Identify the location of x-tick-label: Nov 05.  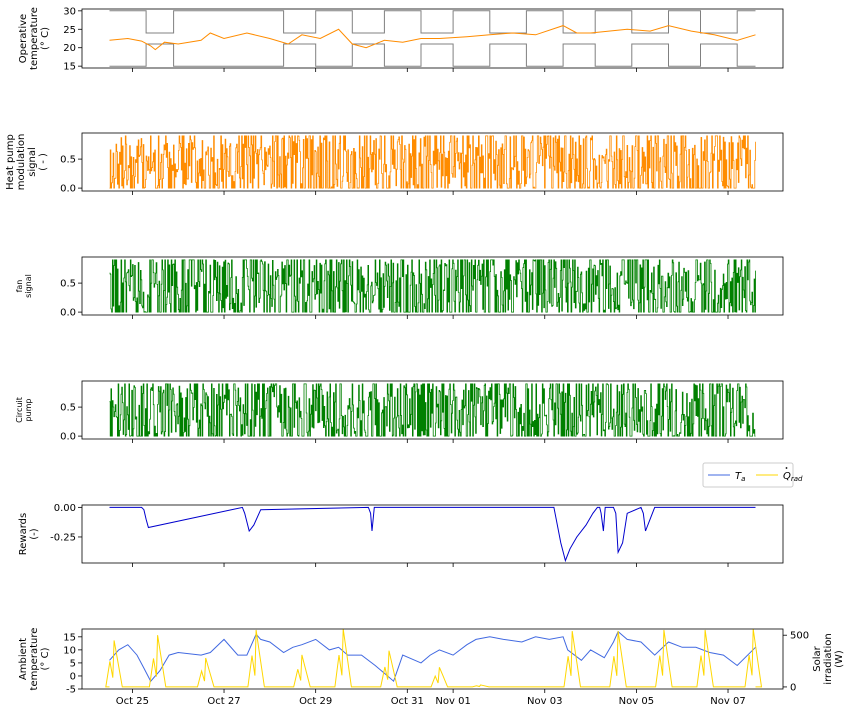
(636, 701).